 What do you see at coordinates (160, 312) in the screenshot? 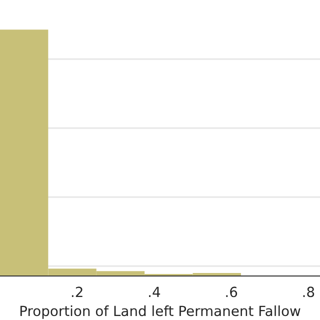
I see `x-axis-title: Proportion of Land left Permanent Fallow` at bounding box center [160, 312].